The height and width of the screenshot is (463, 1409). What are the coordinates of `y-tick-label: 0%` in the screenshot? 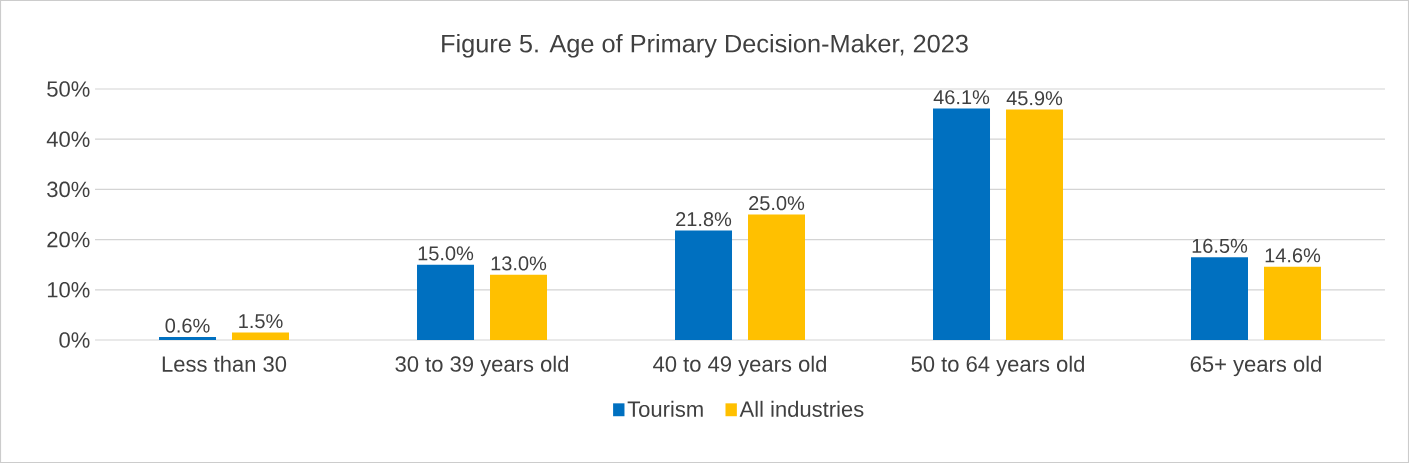 It's located at (74, 340).